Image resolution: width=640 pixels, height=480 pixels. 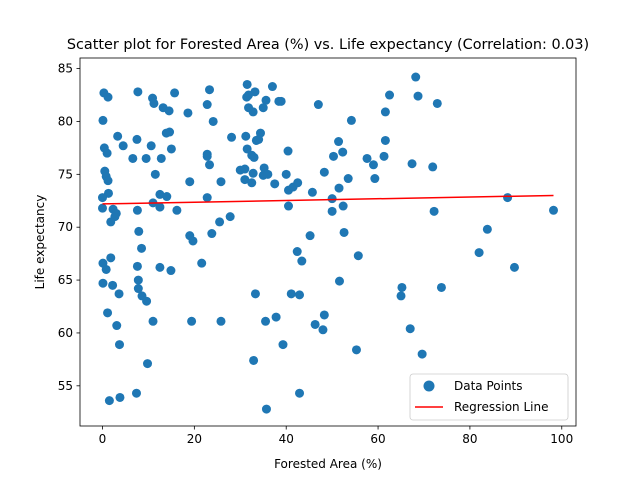 I want to click on y-tick-label: 80, so click(x=65, y=121).